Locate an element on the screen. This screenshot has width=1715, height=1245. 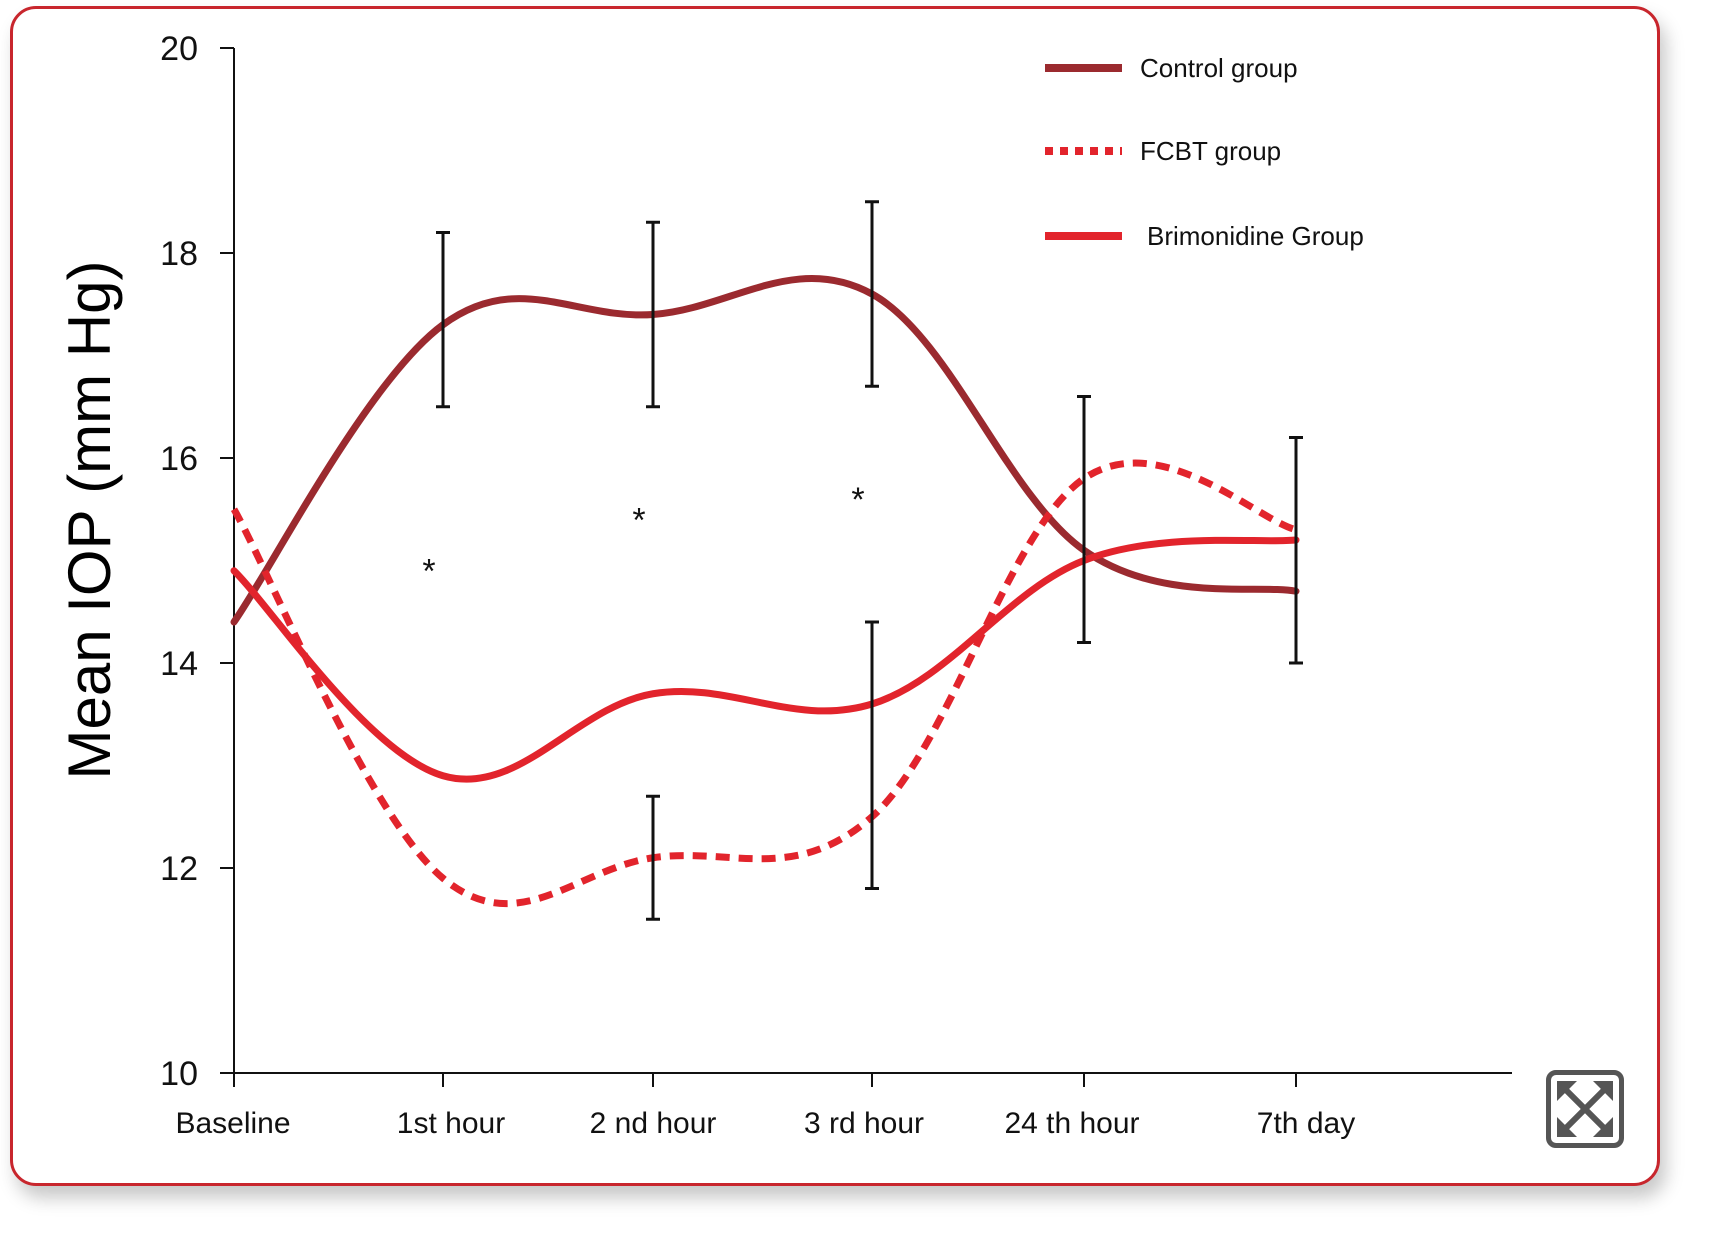
brimonidine-group-legend-label: Brimonidine Group is located at coordinates (1255, 236).